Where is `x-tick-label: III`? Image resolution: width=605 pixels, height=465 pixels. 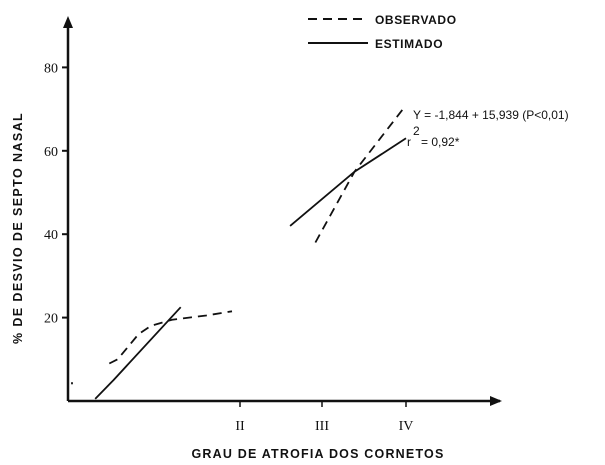 x-tick-label: III is located at coordinates (322, 426).